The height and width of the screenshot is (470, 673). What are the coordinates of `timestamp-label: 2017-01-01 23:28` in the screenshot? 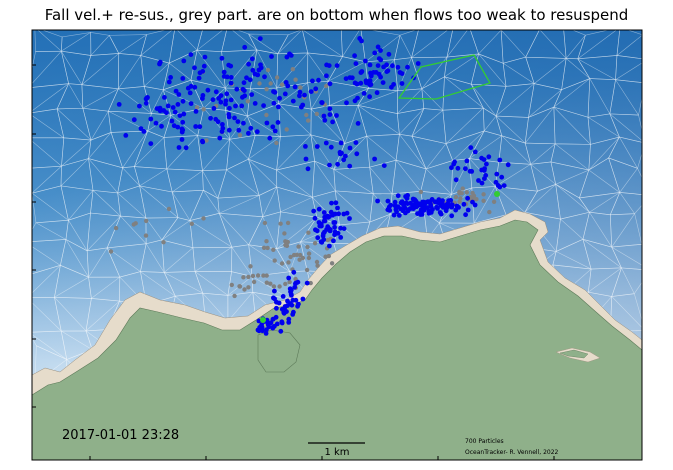 It's located at (120, 435).